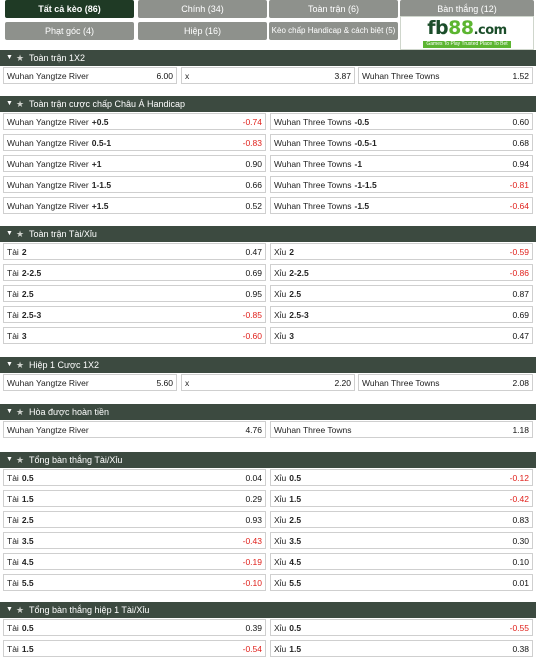 This screenshot has height=658, width=536. Describe the element at coordinates (333, 9) in the screenshot. I see `tab-full-time: Toàn trận (6)` at that location.